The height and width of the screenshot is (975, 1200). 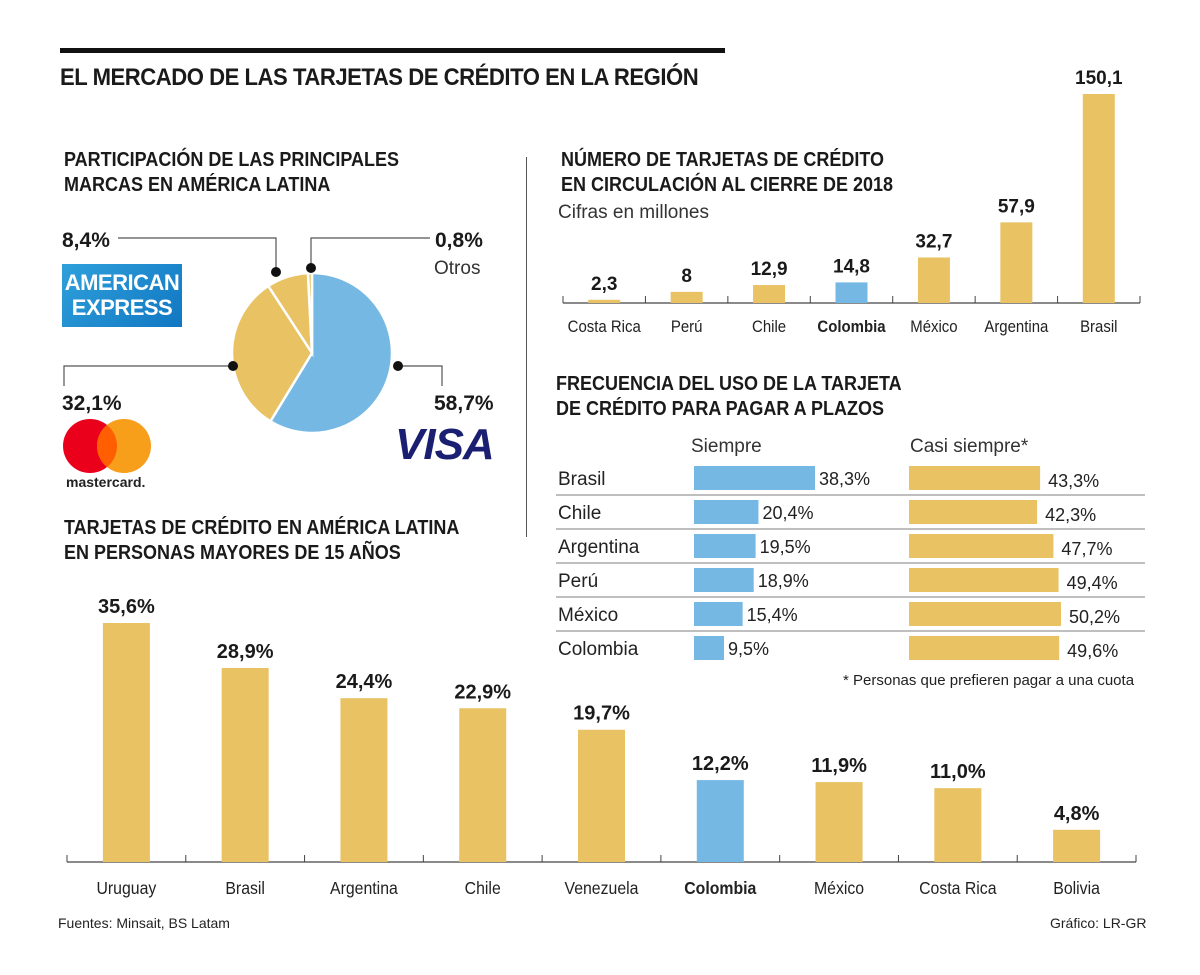 I want to click on frequency-row-label: Argentina, so click(x=599, y=547).